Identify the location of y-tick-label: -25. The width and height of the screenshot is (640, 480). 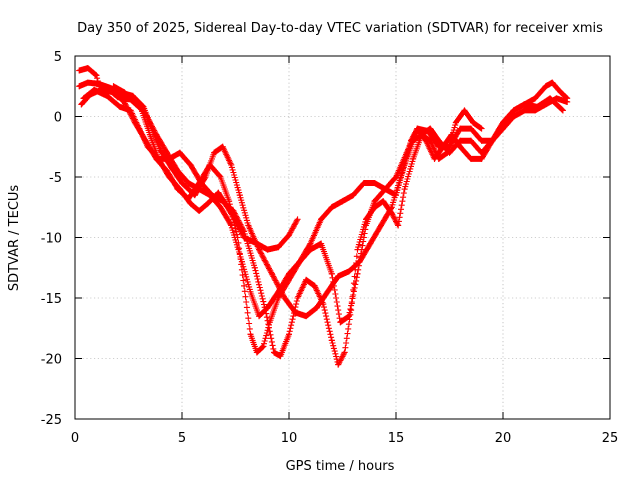
(51, 420).